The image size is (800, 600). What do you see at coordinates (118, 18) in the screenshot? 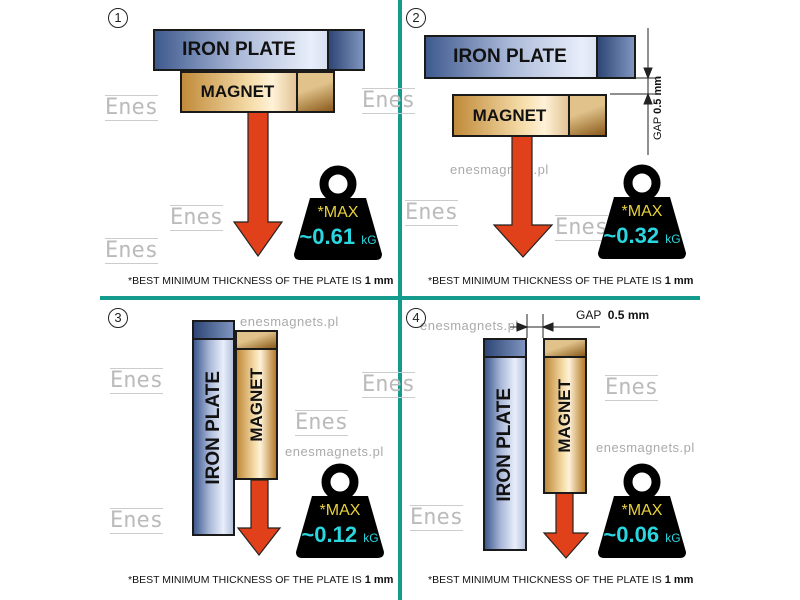
I see `panel-number: 1` at bounding box center [118, 18].